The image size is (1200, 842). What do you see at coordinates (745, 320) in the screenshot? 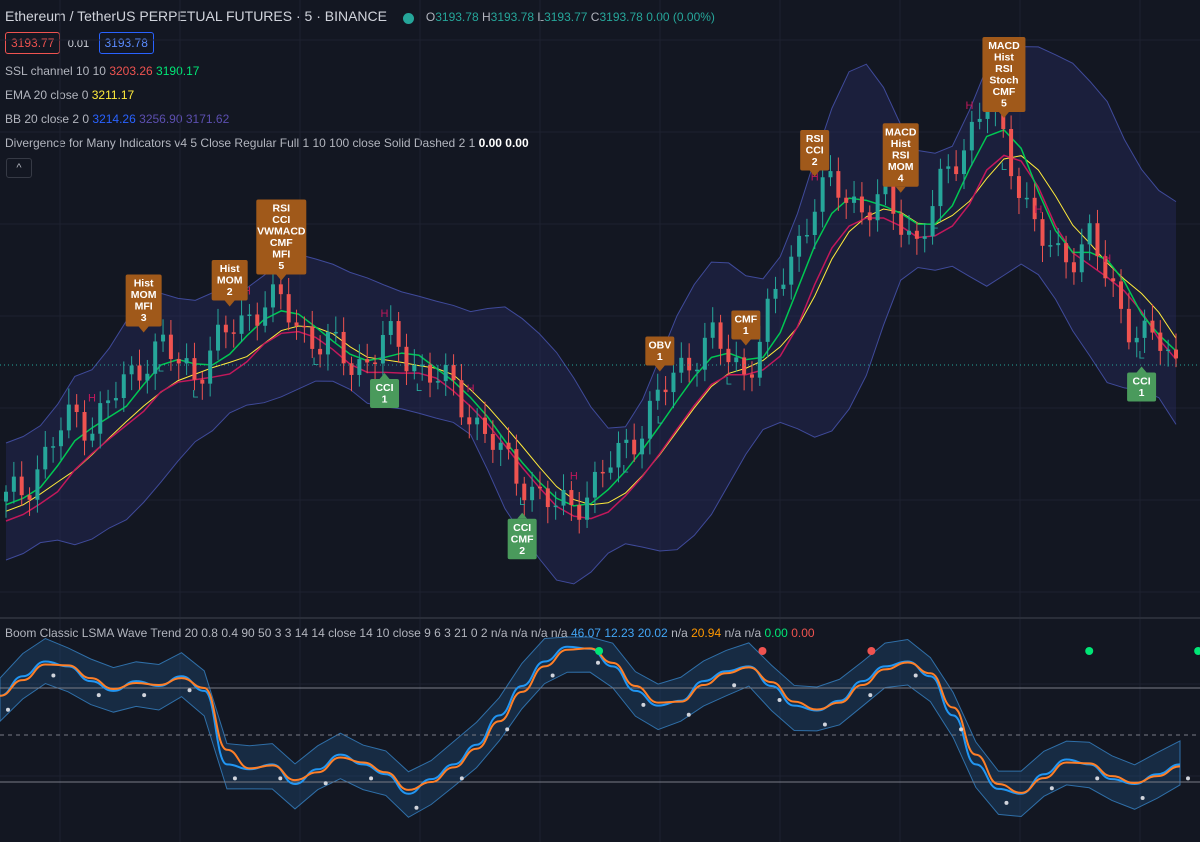
I see `label-text: CMF` at bounding box center [745, 320].